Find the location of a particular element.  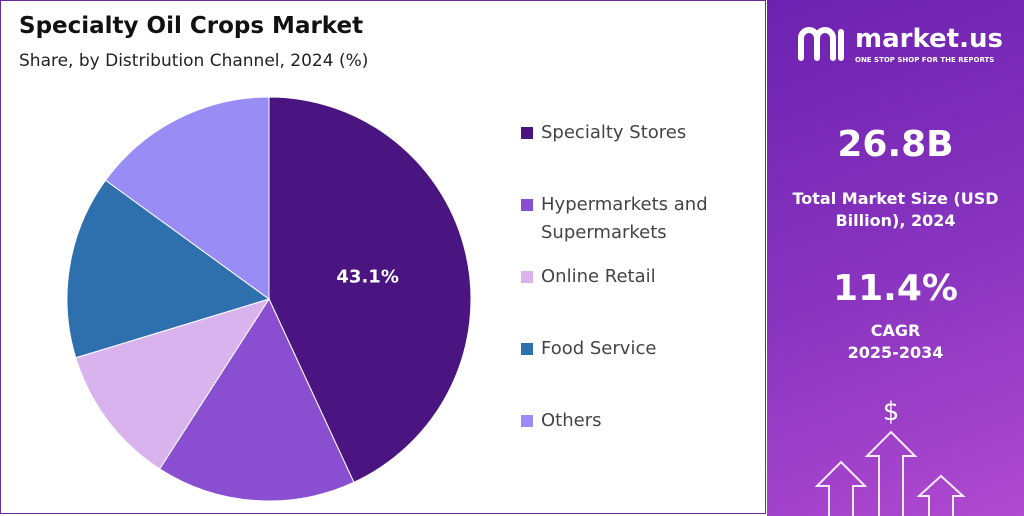

tagline: ONE STOP SHOP FOR THE REPORTS is located at coordinates (925, 60).